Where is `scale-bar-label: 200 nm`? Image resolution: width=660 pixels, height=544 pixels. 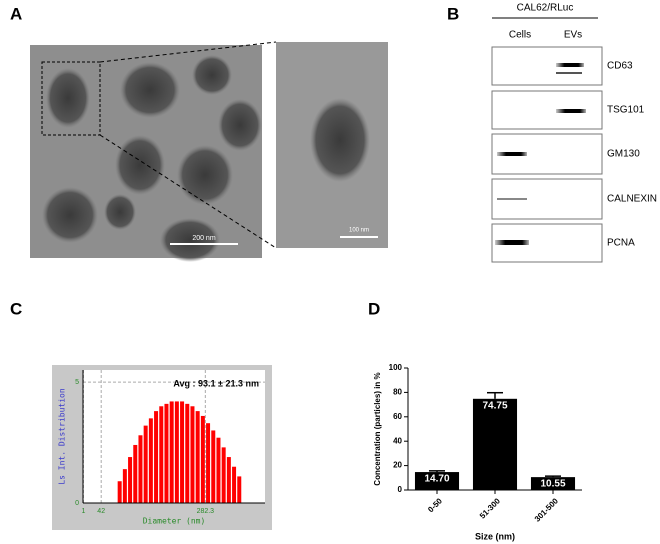
scale-bar-label: 200 nm is located at coordinates (204, 238).